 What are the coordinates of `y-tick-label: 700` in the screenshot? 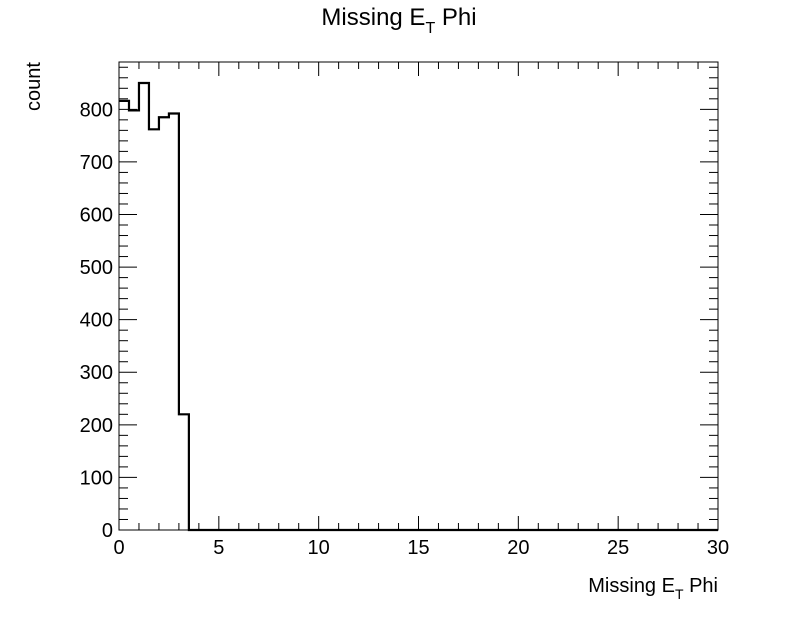 It's located at (96, 163).